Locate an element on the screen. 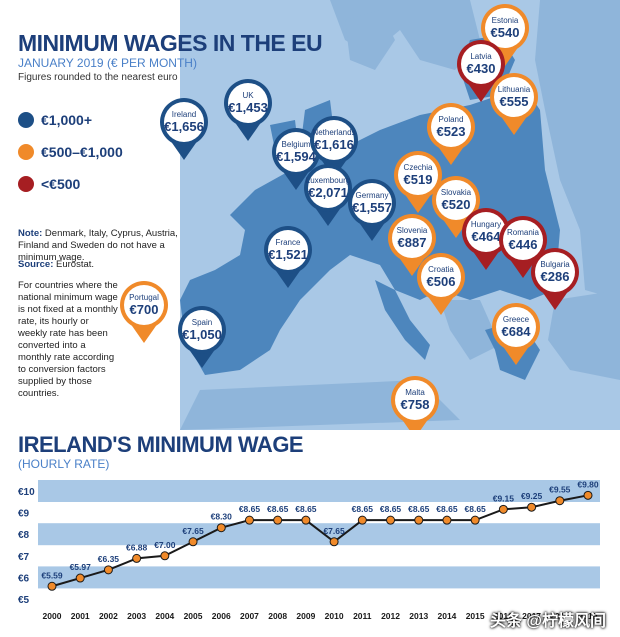 The width and height of the screenshot is (620, 637). marker-malta: Malta€758 is located at coordinates (415, 403).